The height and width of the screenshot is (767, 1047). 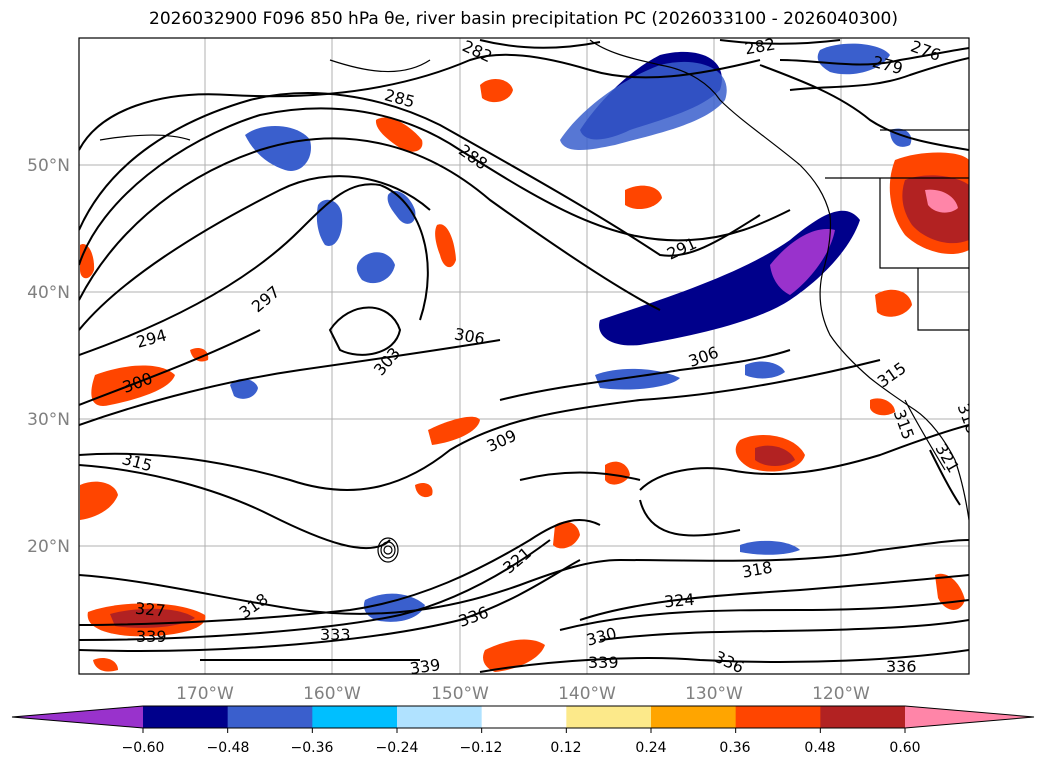 What do you see at coordinates (228, 748) in the screenshot?
I see `colorbar-tick-label: −0.48` at bounding box center [228, 748].